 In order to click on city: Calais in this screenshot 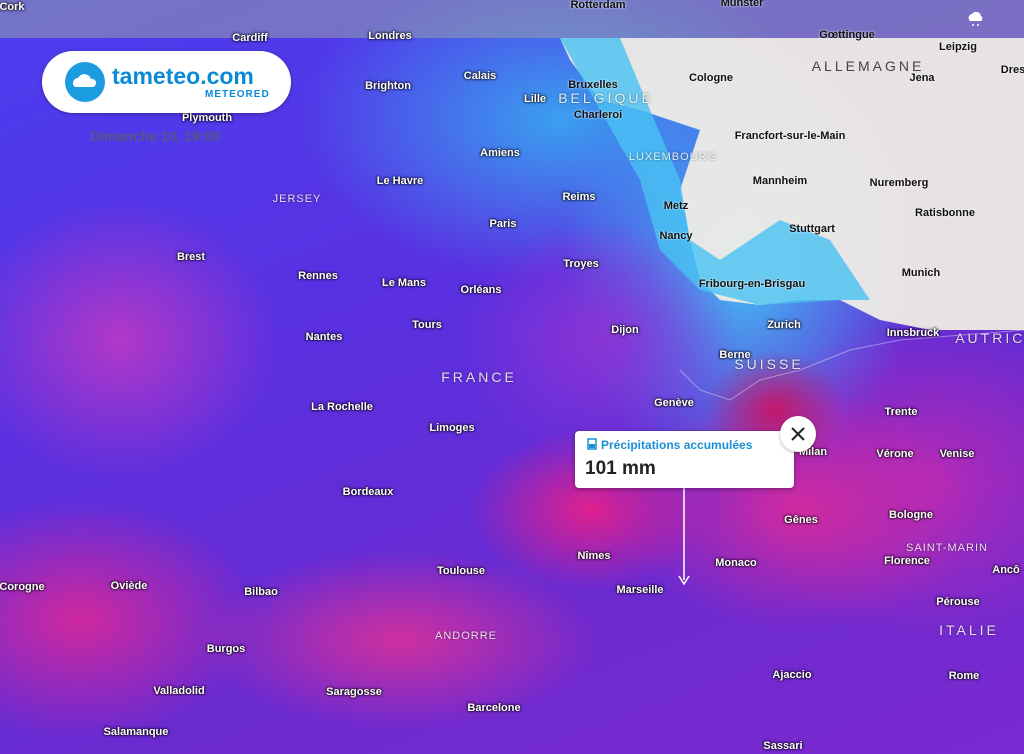, I will do `click(480, 76)`.